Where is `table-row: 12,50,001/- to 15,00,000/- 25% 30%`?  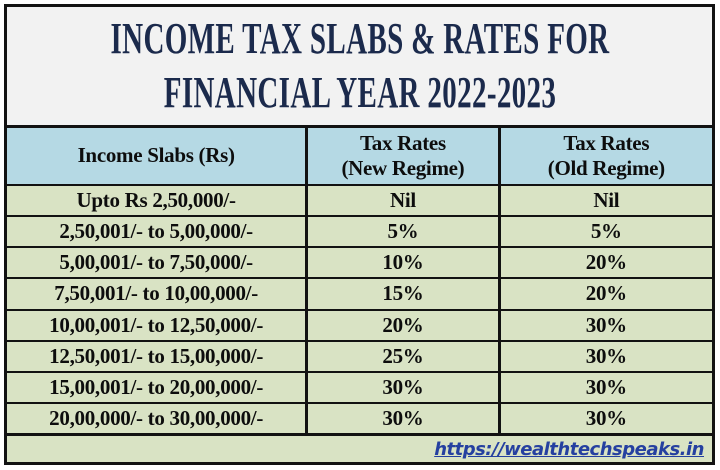
table-row: 12,50,001/- to 15,00,000/- 25% 30% is located at coordinates (359, 355).